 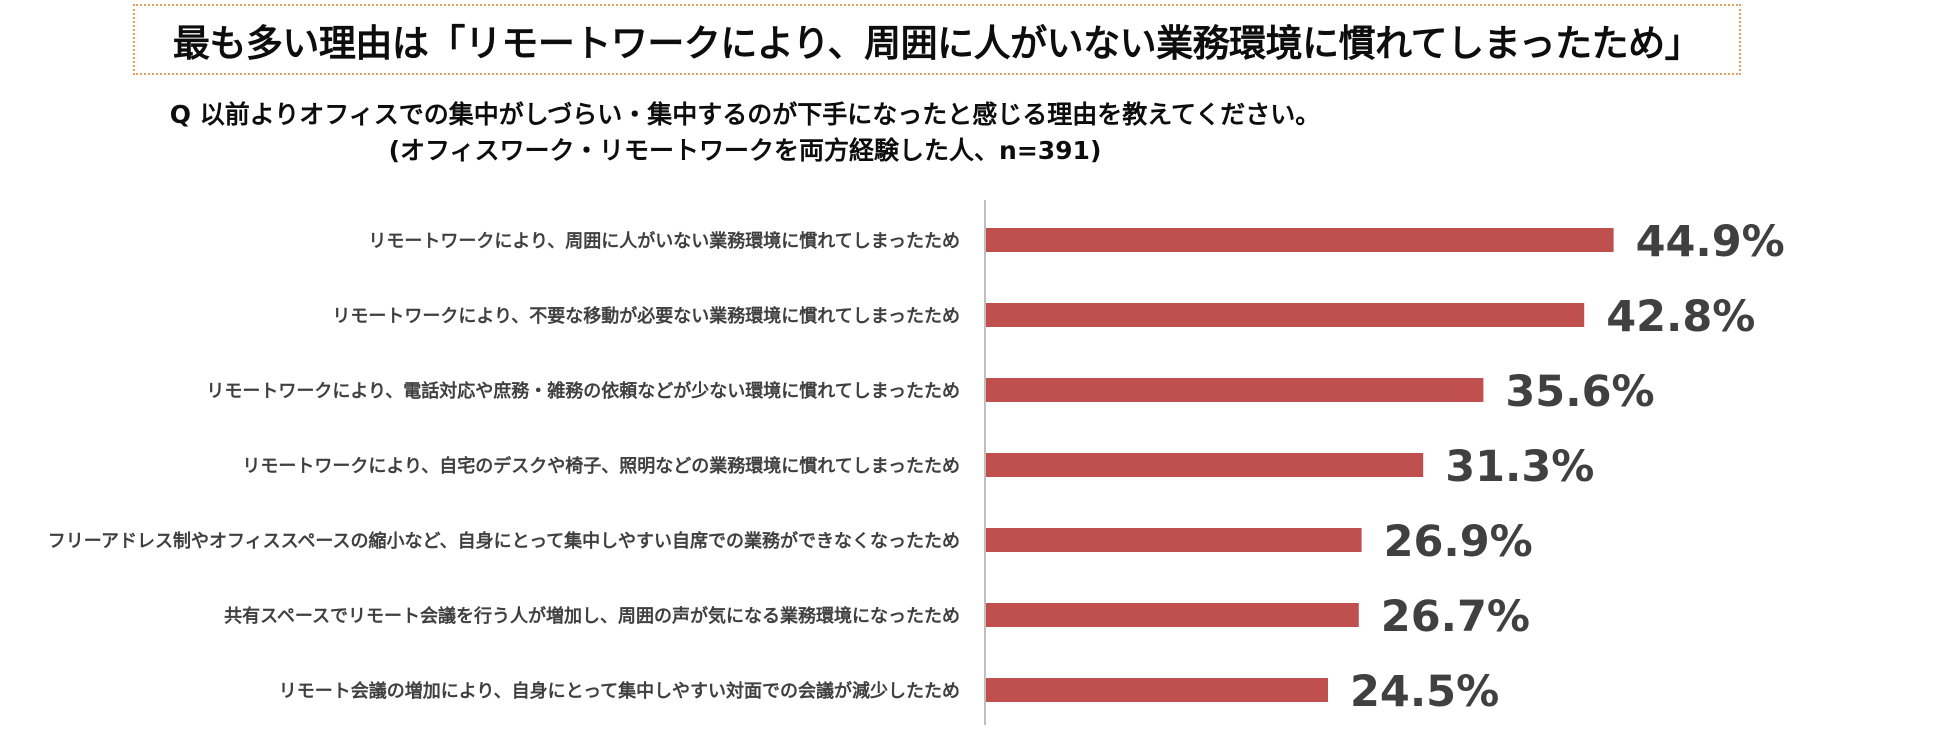 What do you see at coordinates (664, 241) in the screenshot?
I see `category-label: リモートワークにより、周囲に人がいない業務環境に慣れてしまったため` at bounding box center [664, 241].